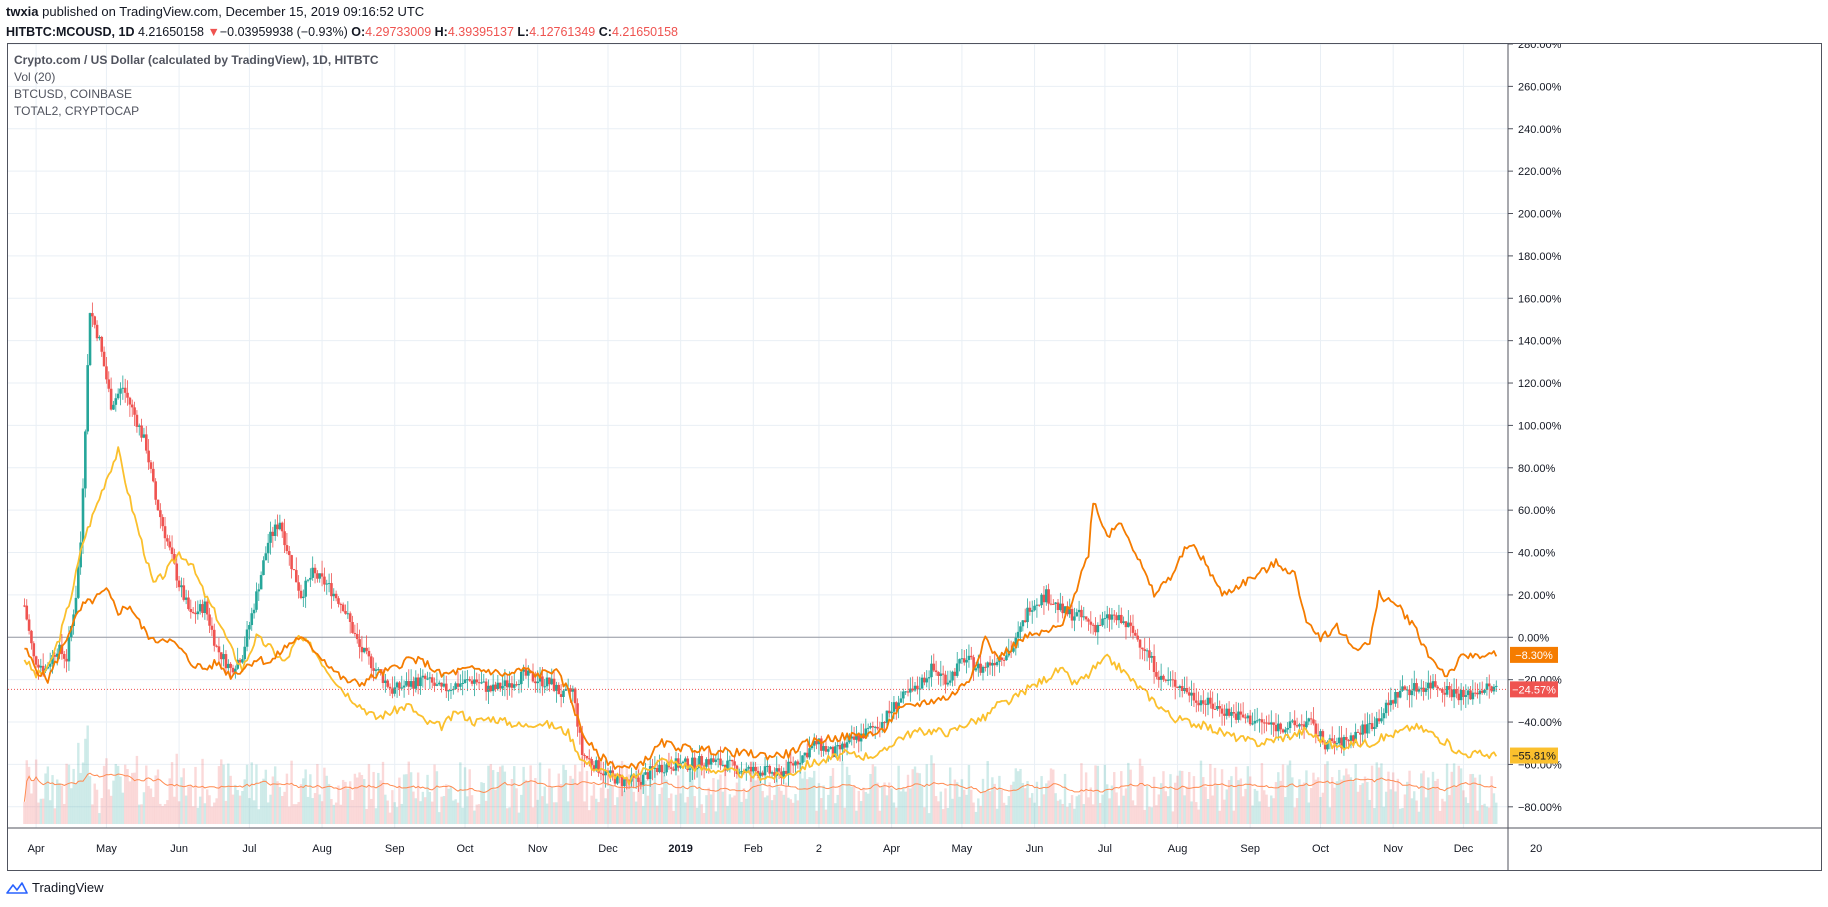  What do you see at coordinates (608, 849) in the screenshot?
I see `x-tick-label: Dec` at bounding box center [608, 849].